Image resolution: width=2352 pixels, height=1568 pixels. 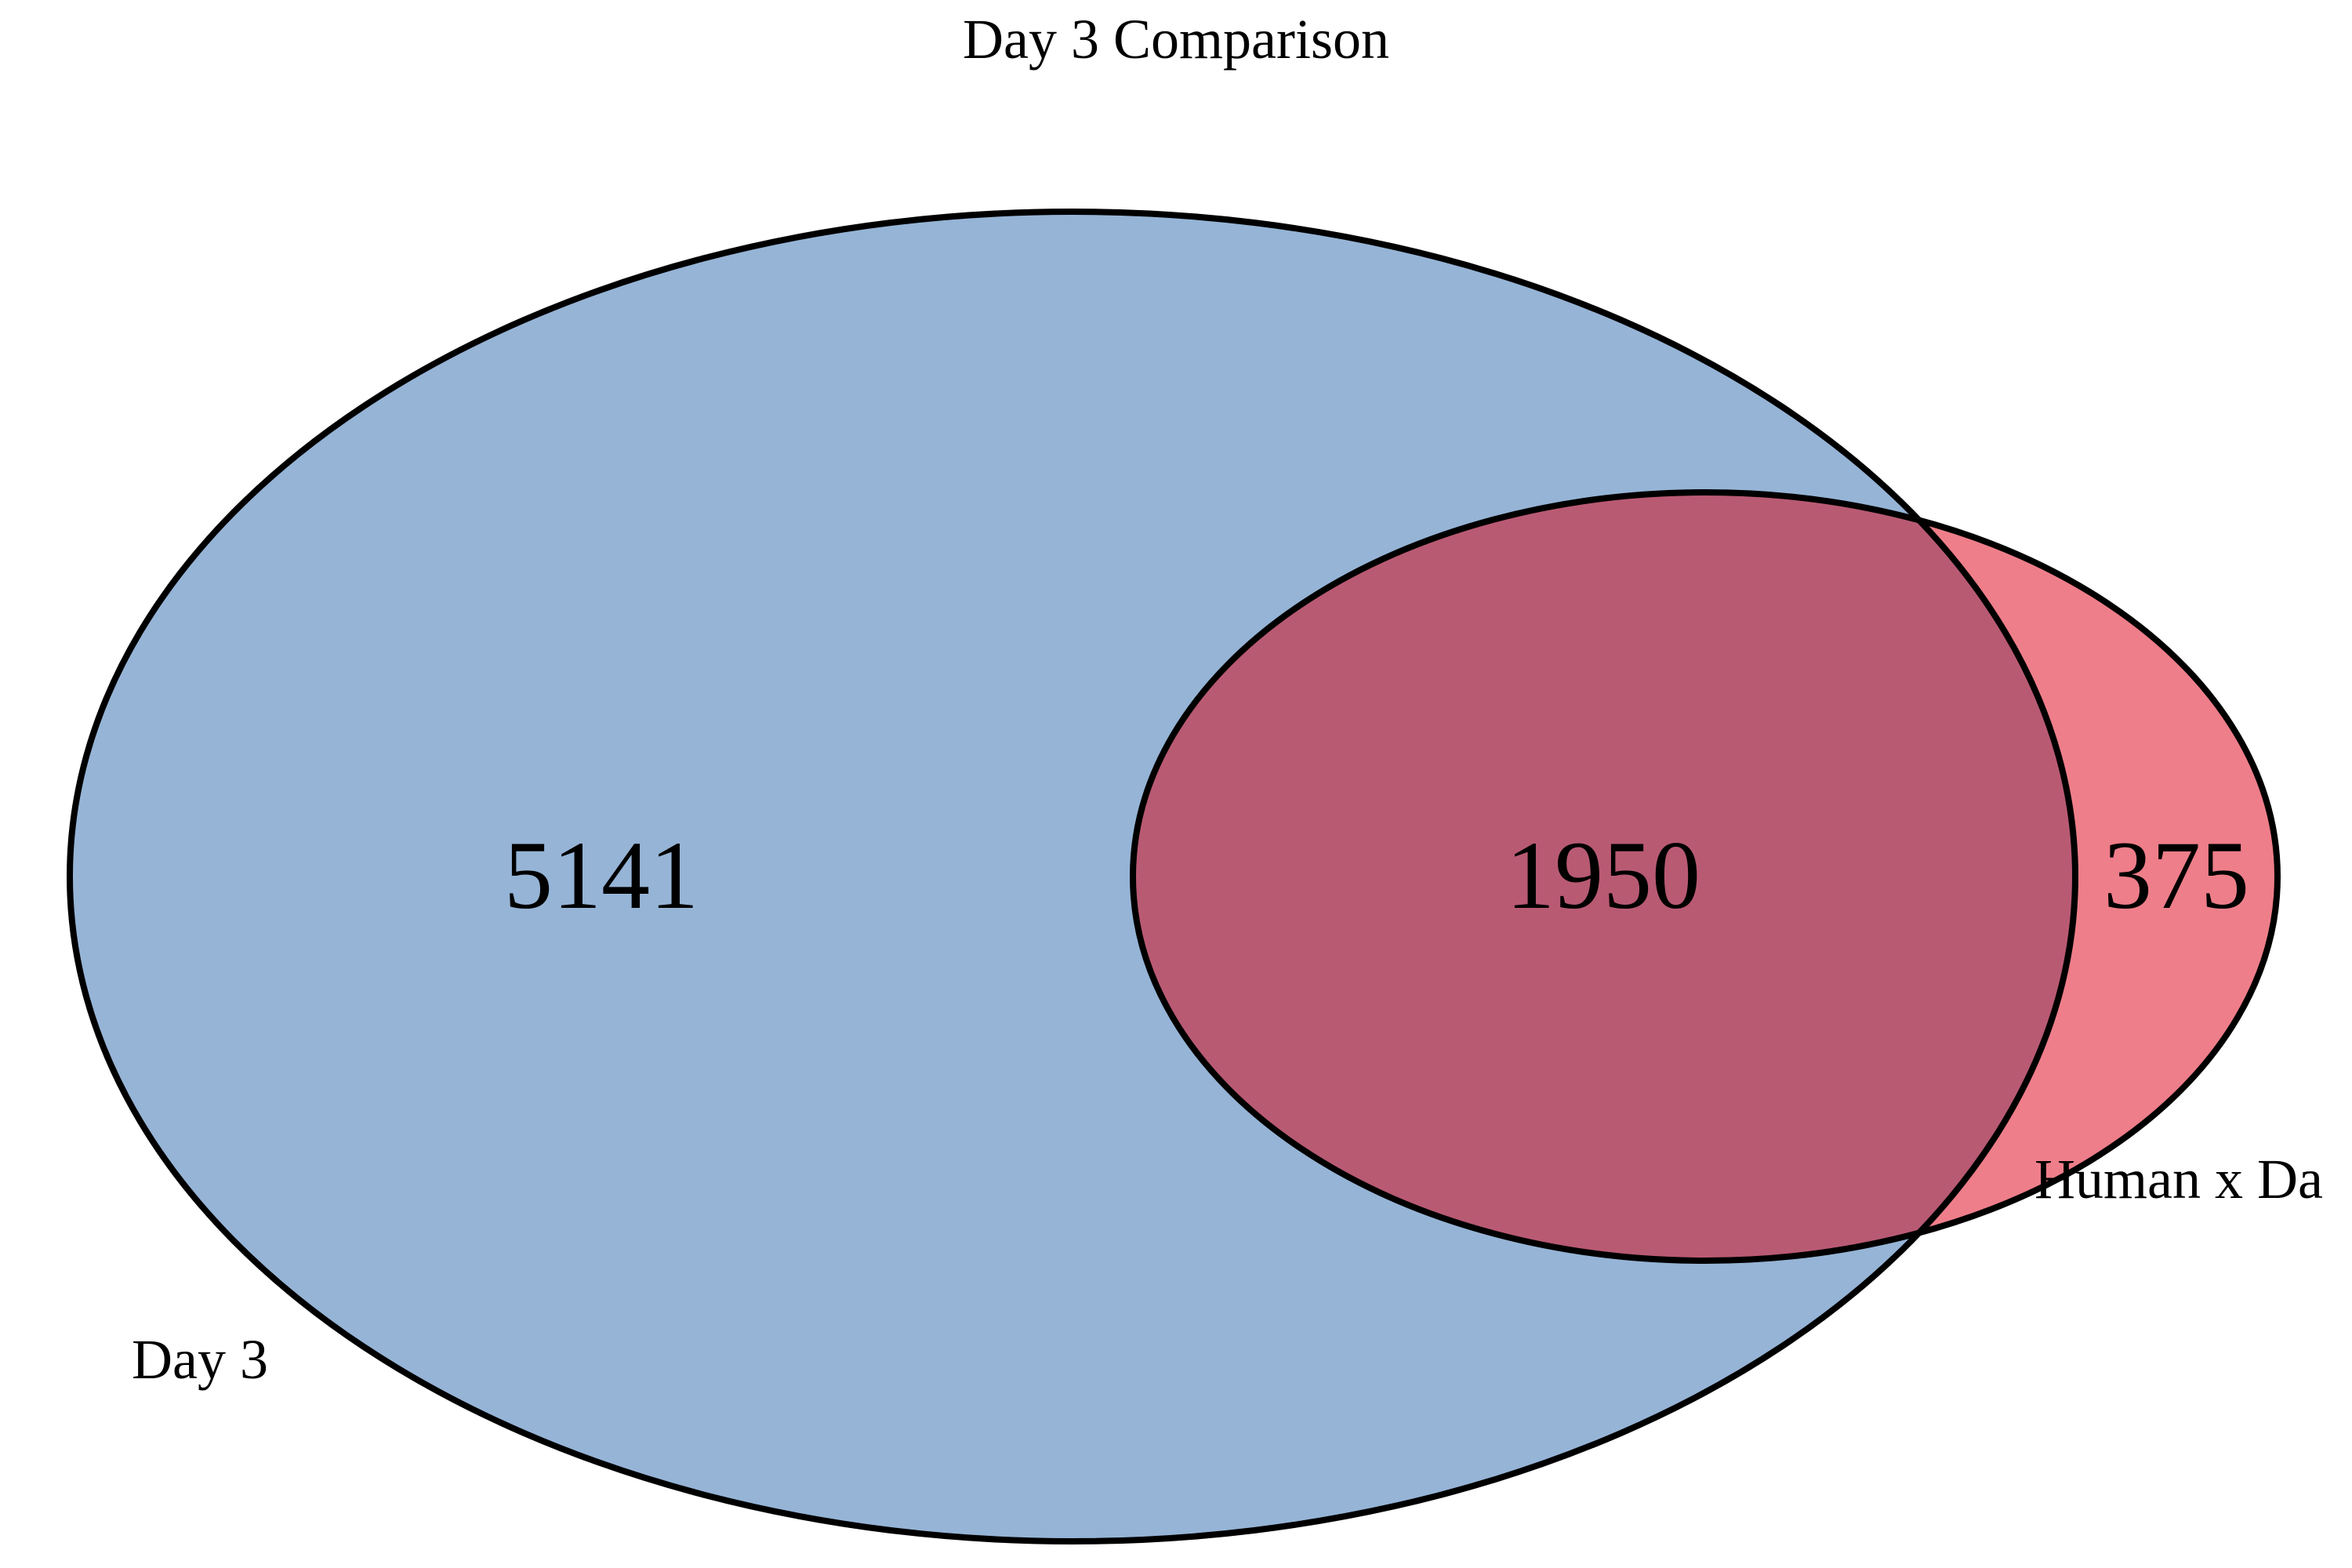 What do you see at coordinates (200, 1359) in the screenshot?
I see `day3-set-label: Day 3` at bounding box center [200, 1359].